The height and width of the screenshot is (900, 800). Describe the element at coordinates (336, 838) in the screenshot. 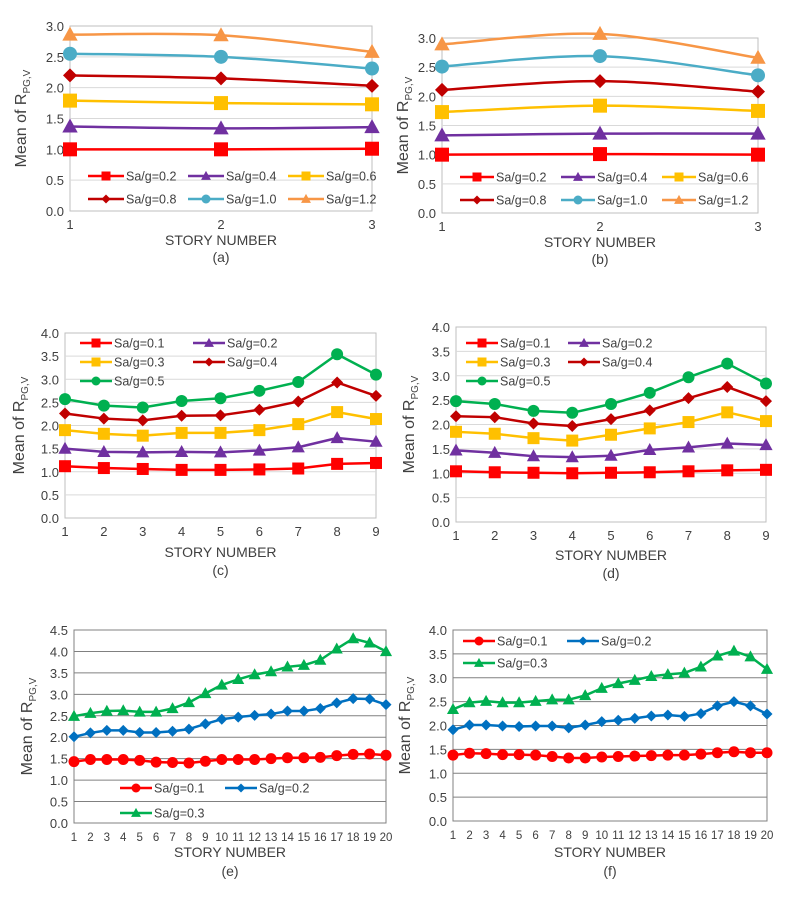

I see `x-tick-label: 17` at that location.